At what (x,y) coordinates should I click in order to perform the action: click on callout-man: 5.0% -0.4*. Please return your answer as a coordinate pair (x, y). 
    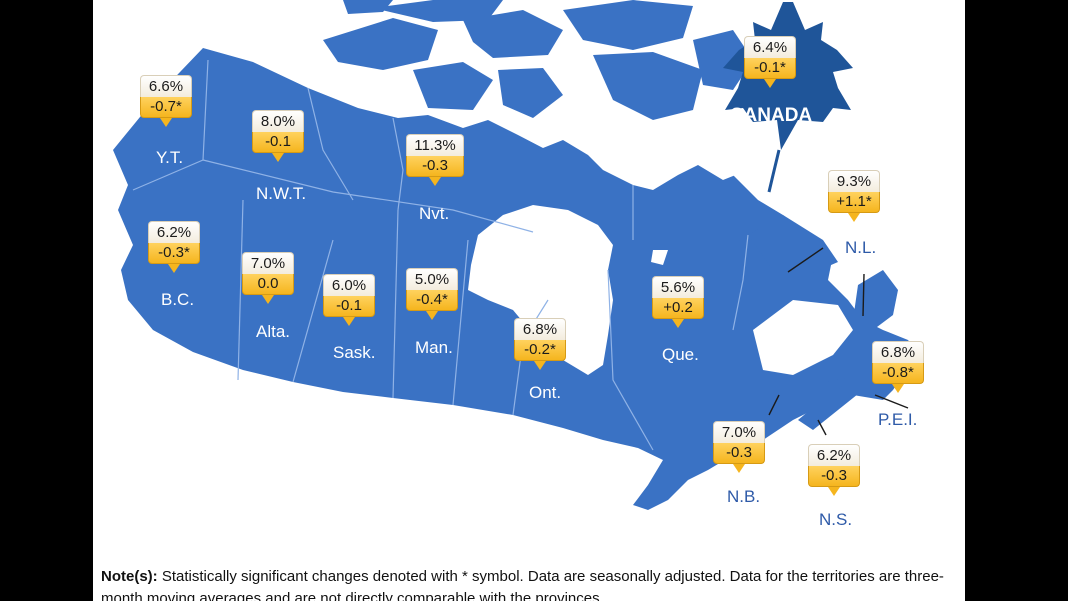
    Looking at the image, I should click on (432, 294).